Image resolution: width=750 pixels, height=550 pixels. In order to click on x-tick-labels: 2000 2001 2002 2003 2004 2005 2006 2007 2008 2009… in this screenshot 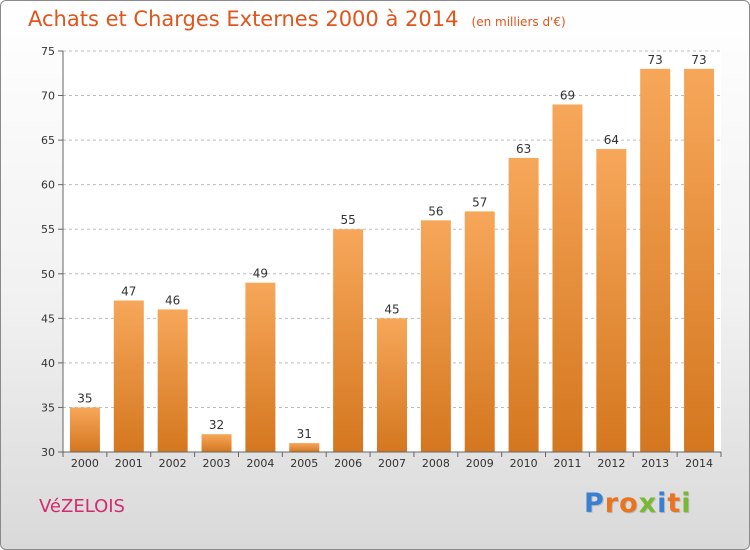, I will do `click(392, 461)`.